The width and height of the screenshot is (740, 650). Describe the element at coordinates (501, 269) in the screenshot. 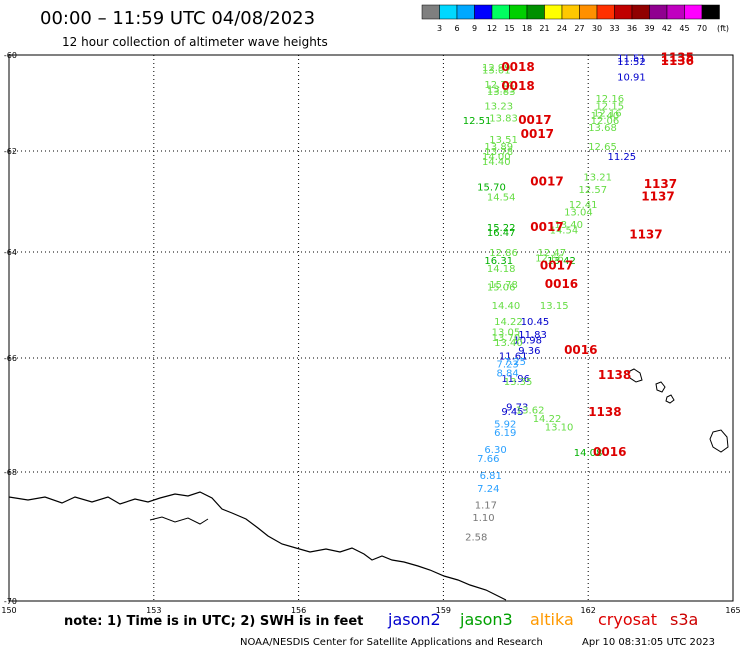

I see `wave-height-label: 14.18` at that location.